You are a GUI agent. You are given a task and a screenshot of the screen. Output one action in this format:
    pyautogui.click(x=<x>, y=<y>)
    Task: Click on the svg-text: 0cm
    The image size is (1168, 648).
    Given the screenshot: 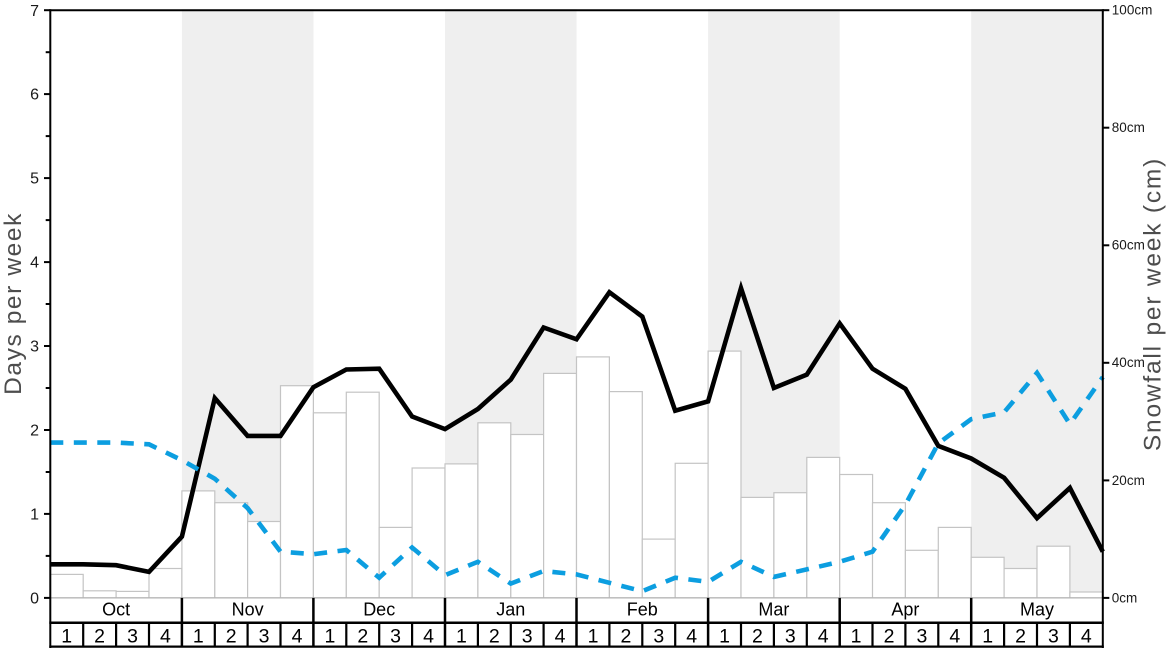 What is the action you would take?
    pyautogui.click(x=1125, y=597)
    